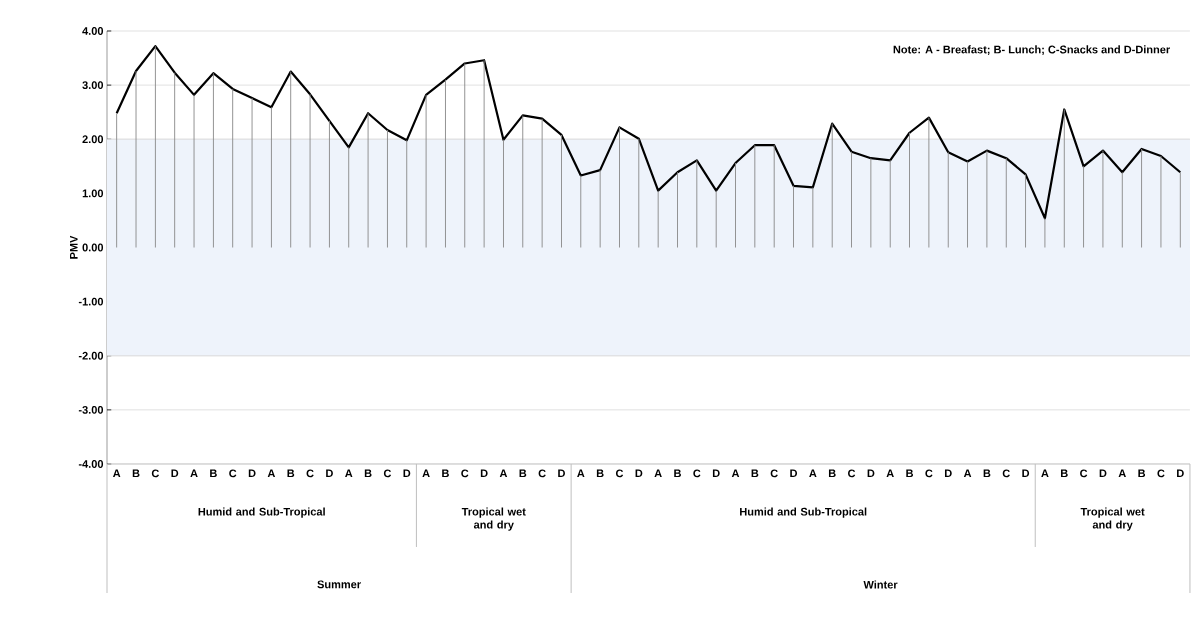 The height and width of the screenshot is (632, 1203). Describe the element at coordinates (91, 409) in the screenshot. I see `y-tick-label: -3.00` at that location.